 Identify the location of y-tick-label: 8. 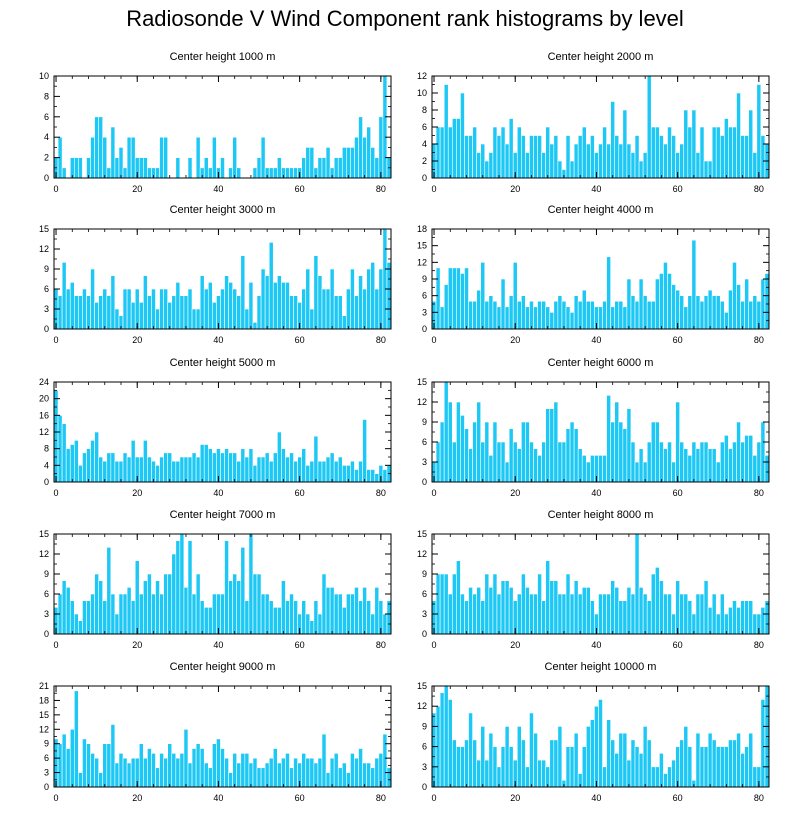
(46, 96).